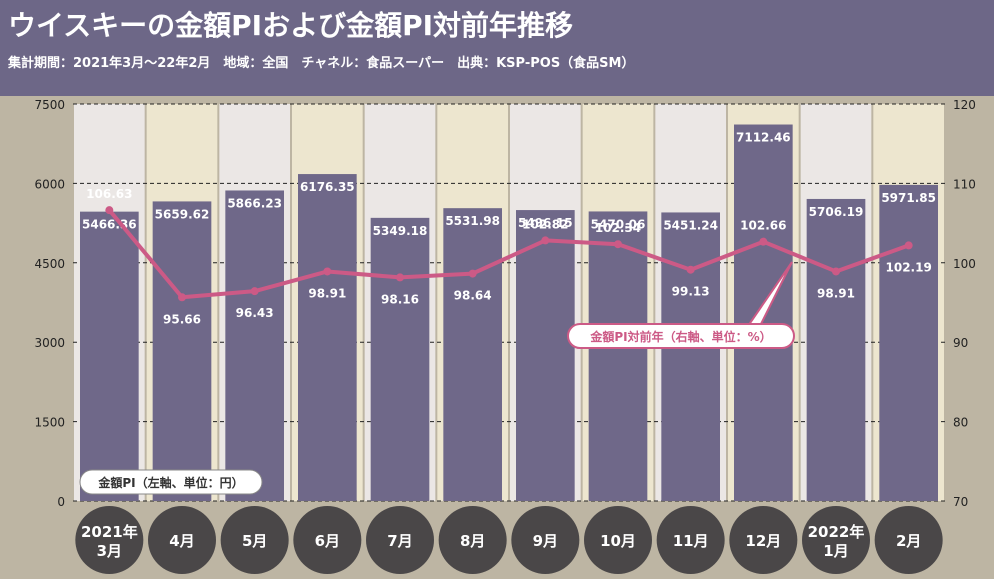 The image size is (994, 579). What do you see at coordinates (836, 212) in the screenshot?
I see `bar-value-label: 5706.19` at bounding box center [836, 212].